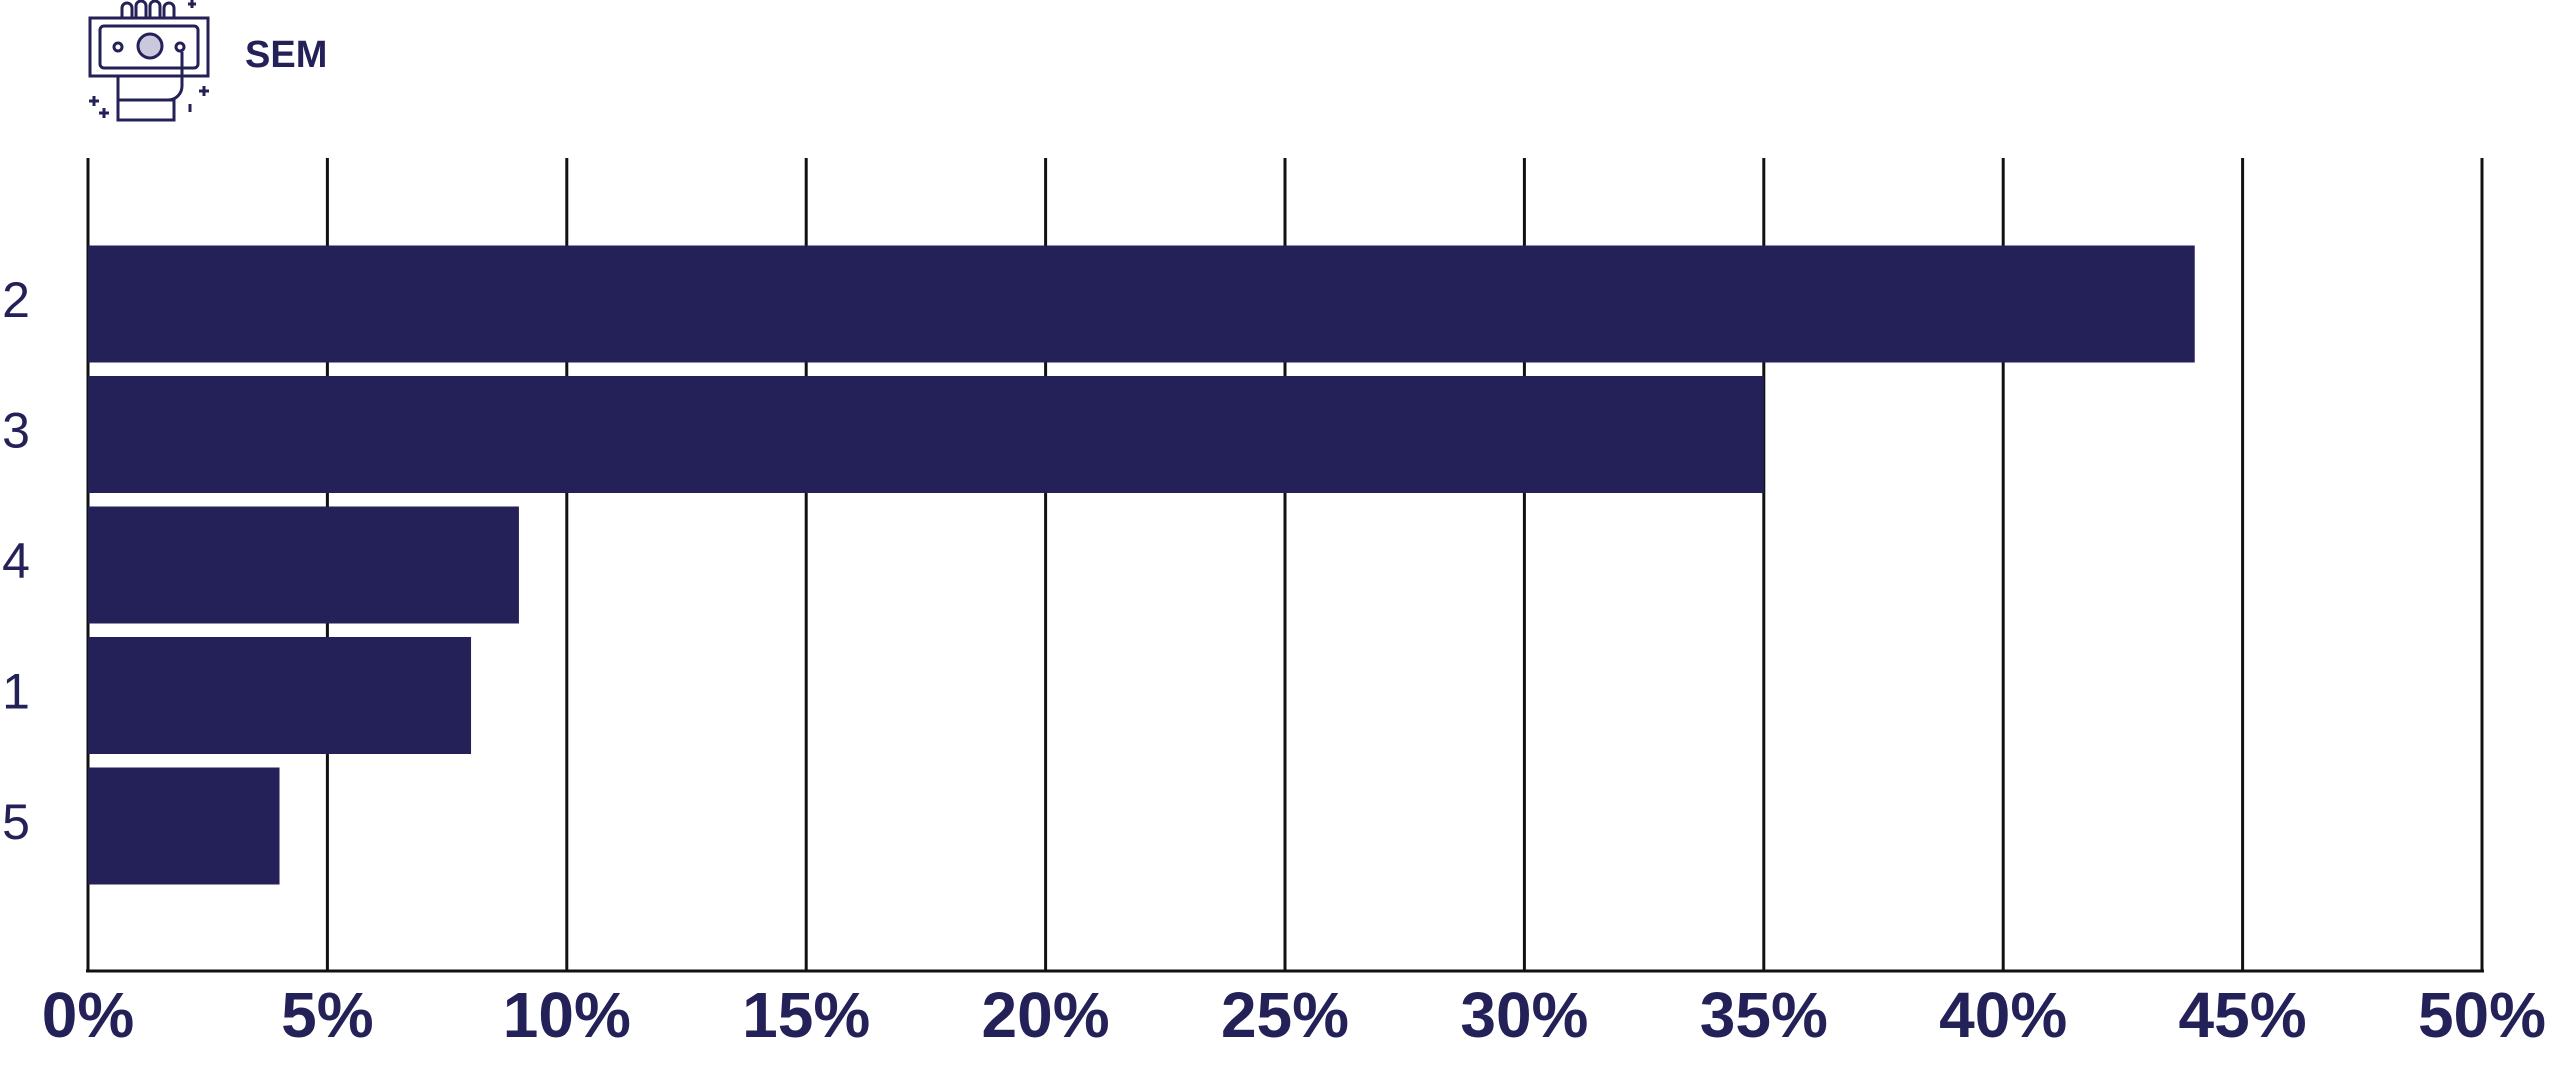 Image resolution: width=2560 pixels, height=1071 pixels. Describe the element at coordinates (16, 300) in the screenshot. I see `y-tick-label: 2` at that location.